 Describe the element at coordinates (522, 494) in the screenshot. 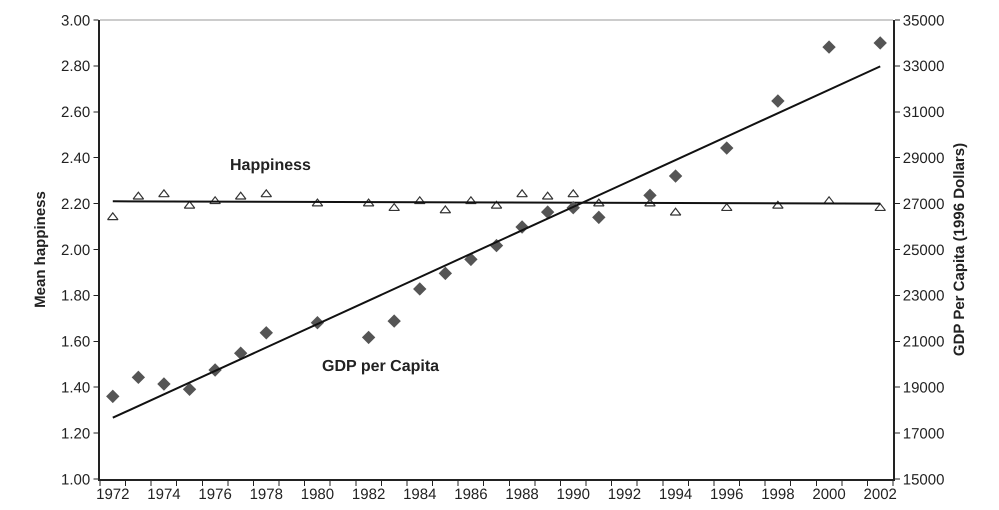

I see `x-tick-label: 1988` at that location.